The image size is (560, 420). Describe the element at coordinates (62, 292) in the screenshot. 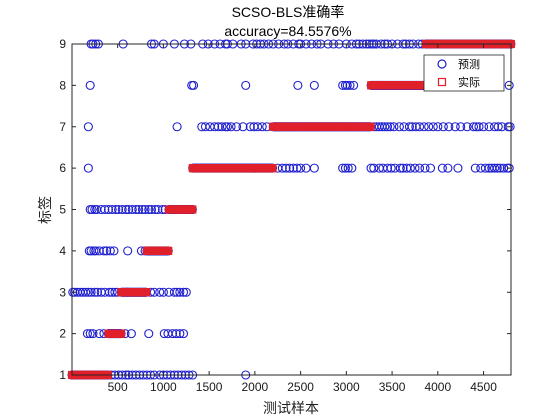

I see `y-tick-label: 3` at that location.